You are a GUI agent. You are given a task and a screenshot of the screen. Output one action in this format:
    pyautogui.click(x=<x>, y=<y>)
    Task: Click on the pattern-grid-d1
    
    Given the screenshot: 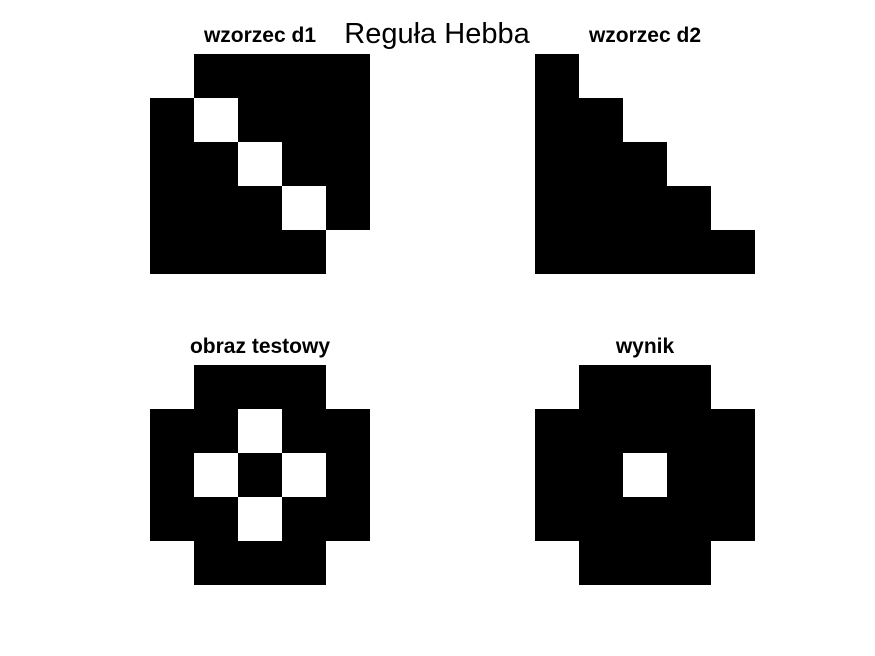 What is the action you would take?
    pyautogui.click(x=260, y=164)
    